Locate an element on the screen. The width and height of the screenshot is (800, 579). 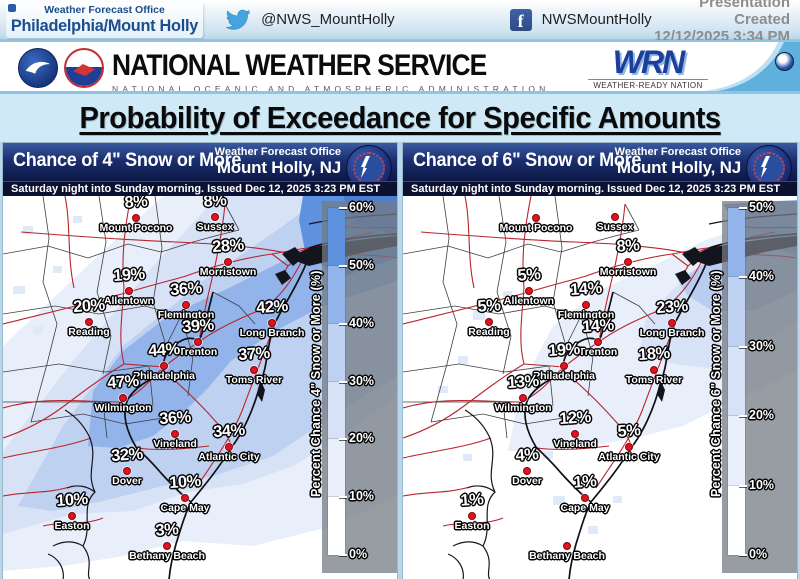
city-name: Cape May is located at coordinates (585, 508).